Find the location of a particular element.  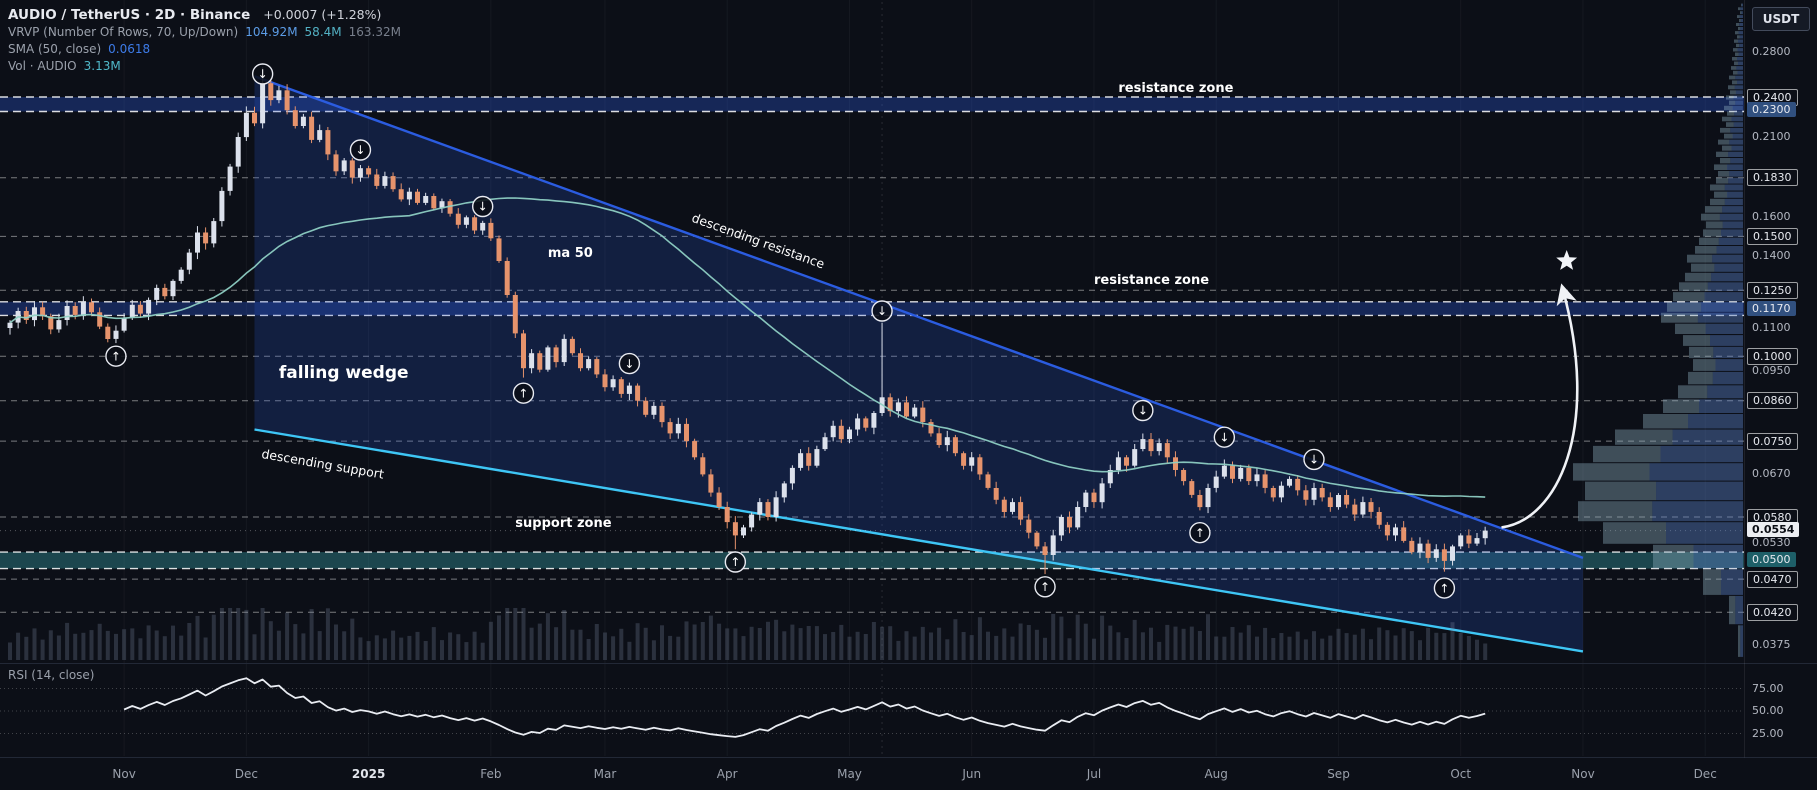

current-price-label: 0.0554 is located at coordinates (1773, 530).